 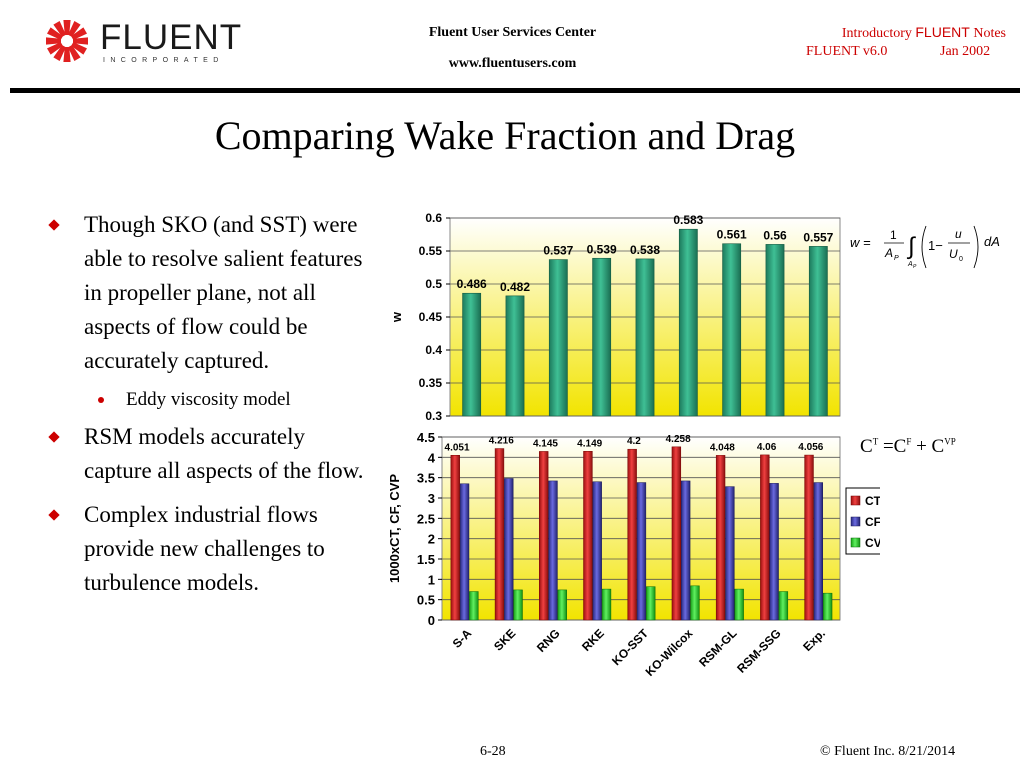 What do you see at coordinates (602, 249) in the screenshot?
I see `chart1-data-label: 0.539` at bounding box center [602, 249].